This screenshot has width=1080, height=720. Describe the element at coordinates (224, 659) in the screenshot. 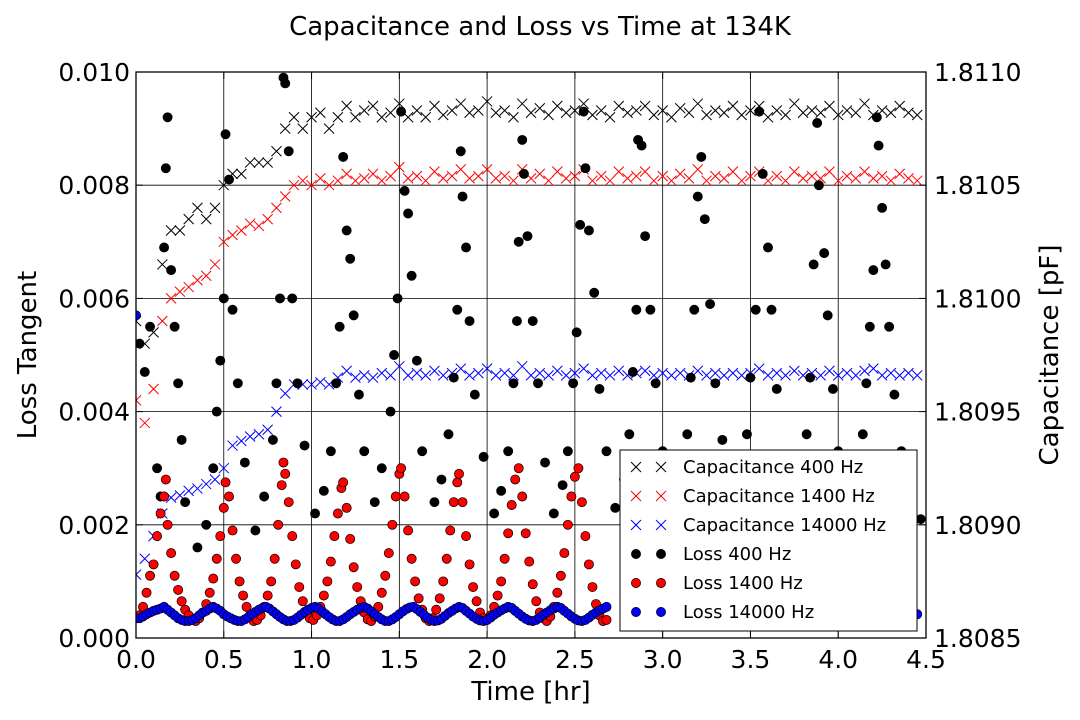

I see `x-tick-label: 0.5` at that location.